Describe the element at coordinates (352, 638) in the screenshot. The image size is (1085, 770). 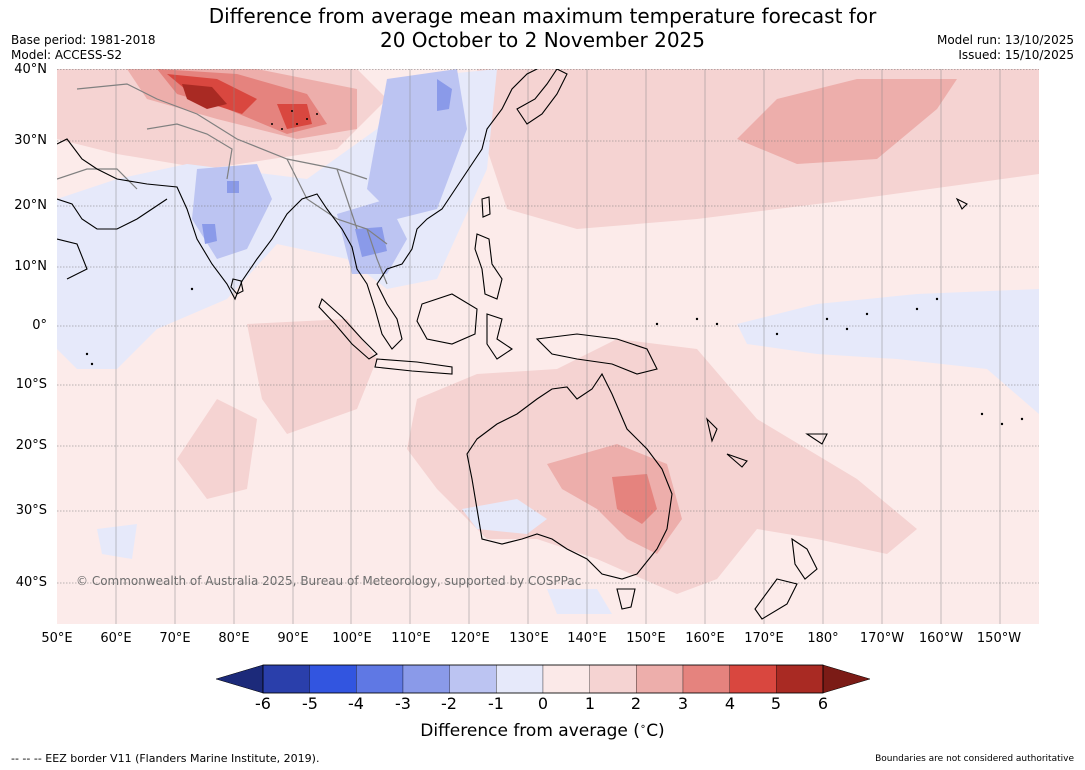
I see `lon-tick: 100°E` at that location.